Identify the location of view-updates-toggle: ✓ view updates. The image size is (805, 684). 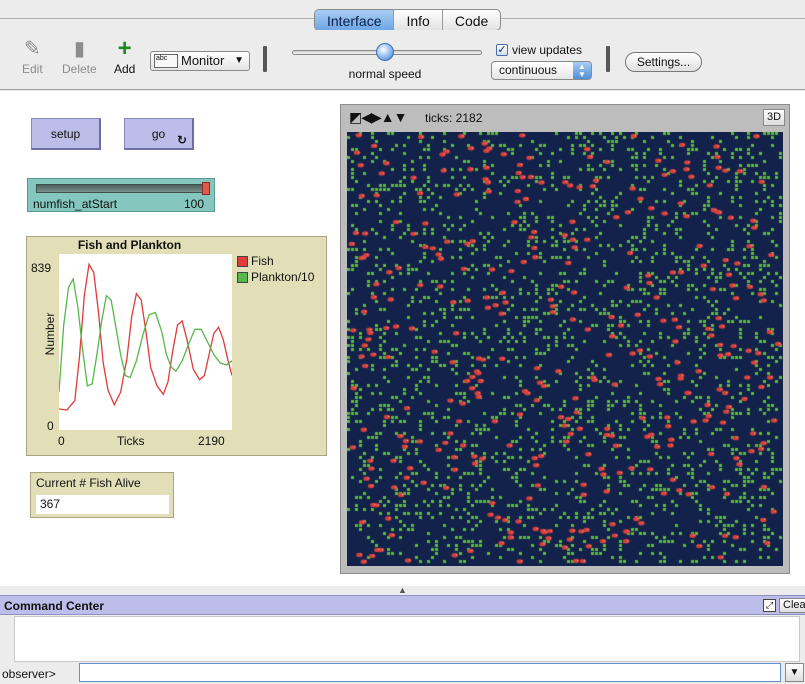
(539, 50).